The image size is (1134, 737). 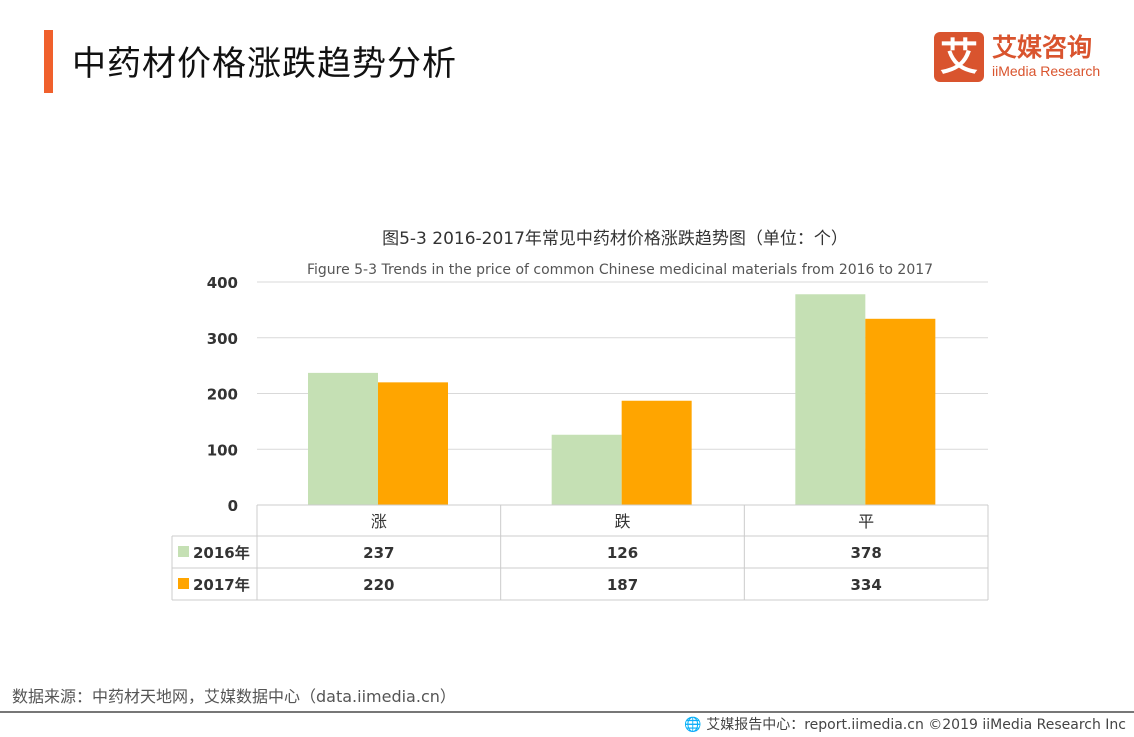 I want to click on category-label: 涨, so click(x=379, y=521).